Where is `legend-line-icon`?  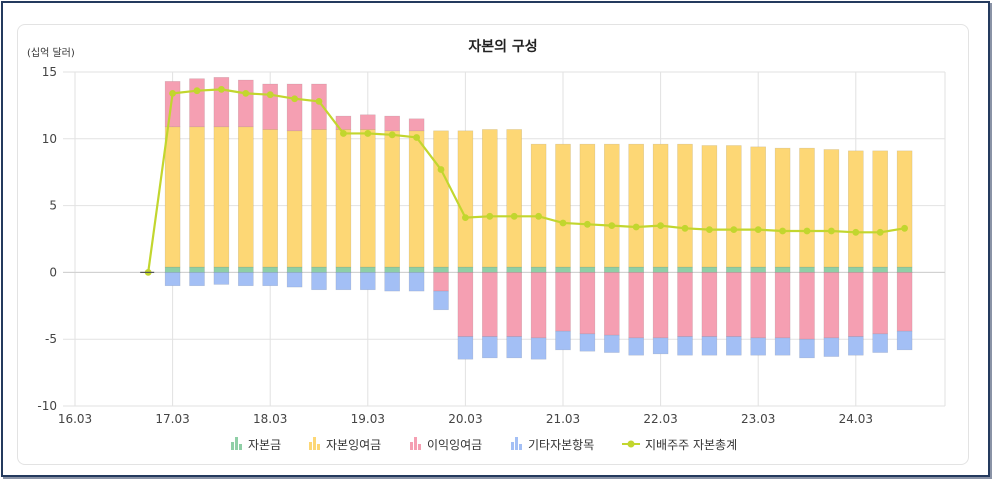 legend-line-icon is located at coordinates (631, 444).